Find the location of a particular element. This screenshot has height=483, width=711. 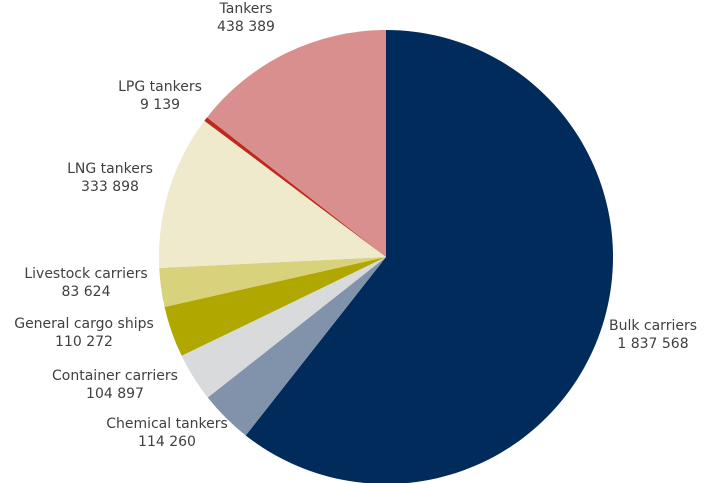

slice-value-label: 110 272 is located at coordinates (84, 342).